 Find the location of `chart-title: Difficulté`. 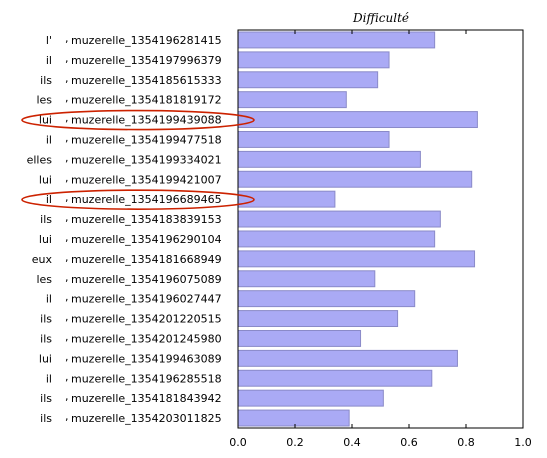

chart-title: Difficulté is located at coordinates (380, 18).